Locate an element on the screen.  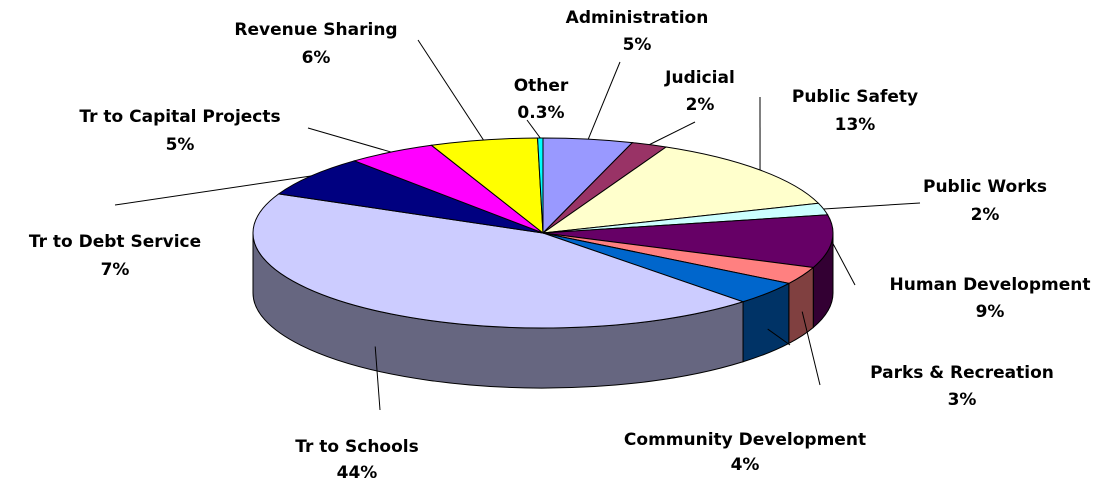
value-label: 13% is located at coordinates (855, 125).